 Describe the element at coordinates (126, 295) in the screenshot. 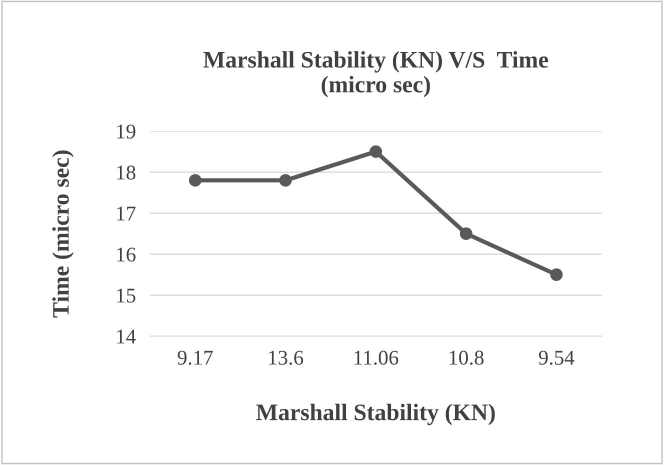

I see `y-tick-label: 15` at that location.